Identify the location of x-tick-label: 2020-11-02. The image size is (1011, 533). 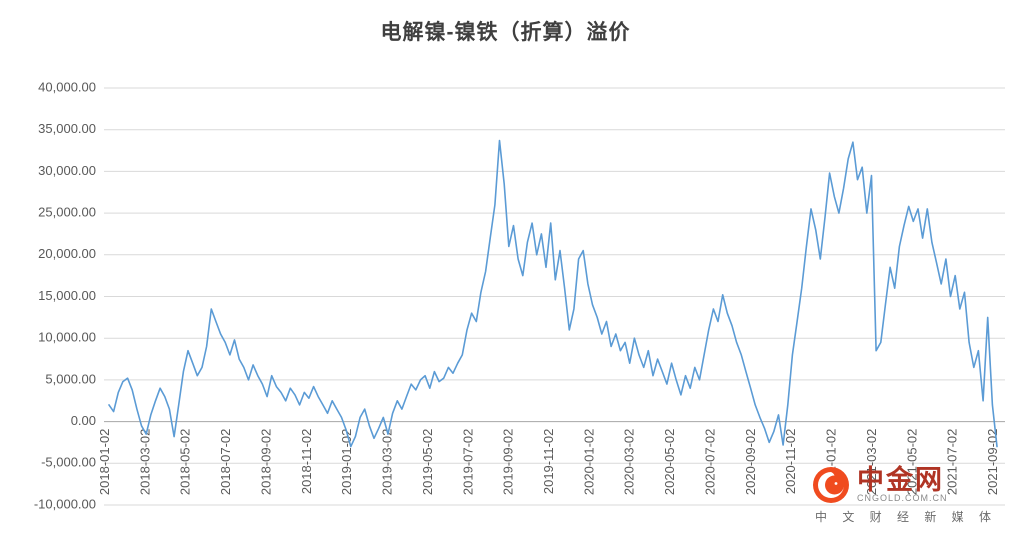
(790, 462).